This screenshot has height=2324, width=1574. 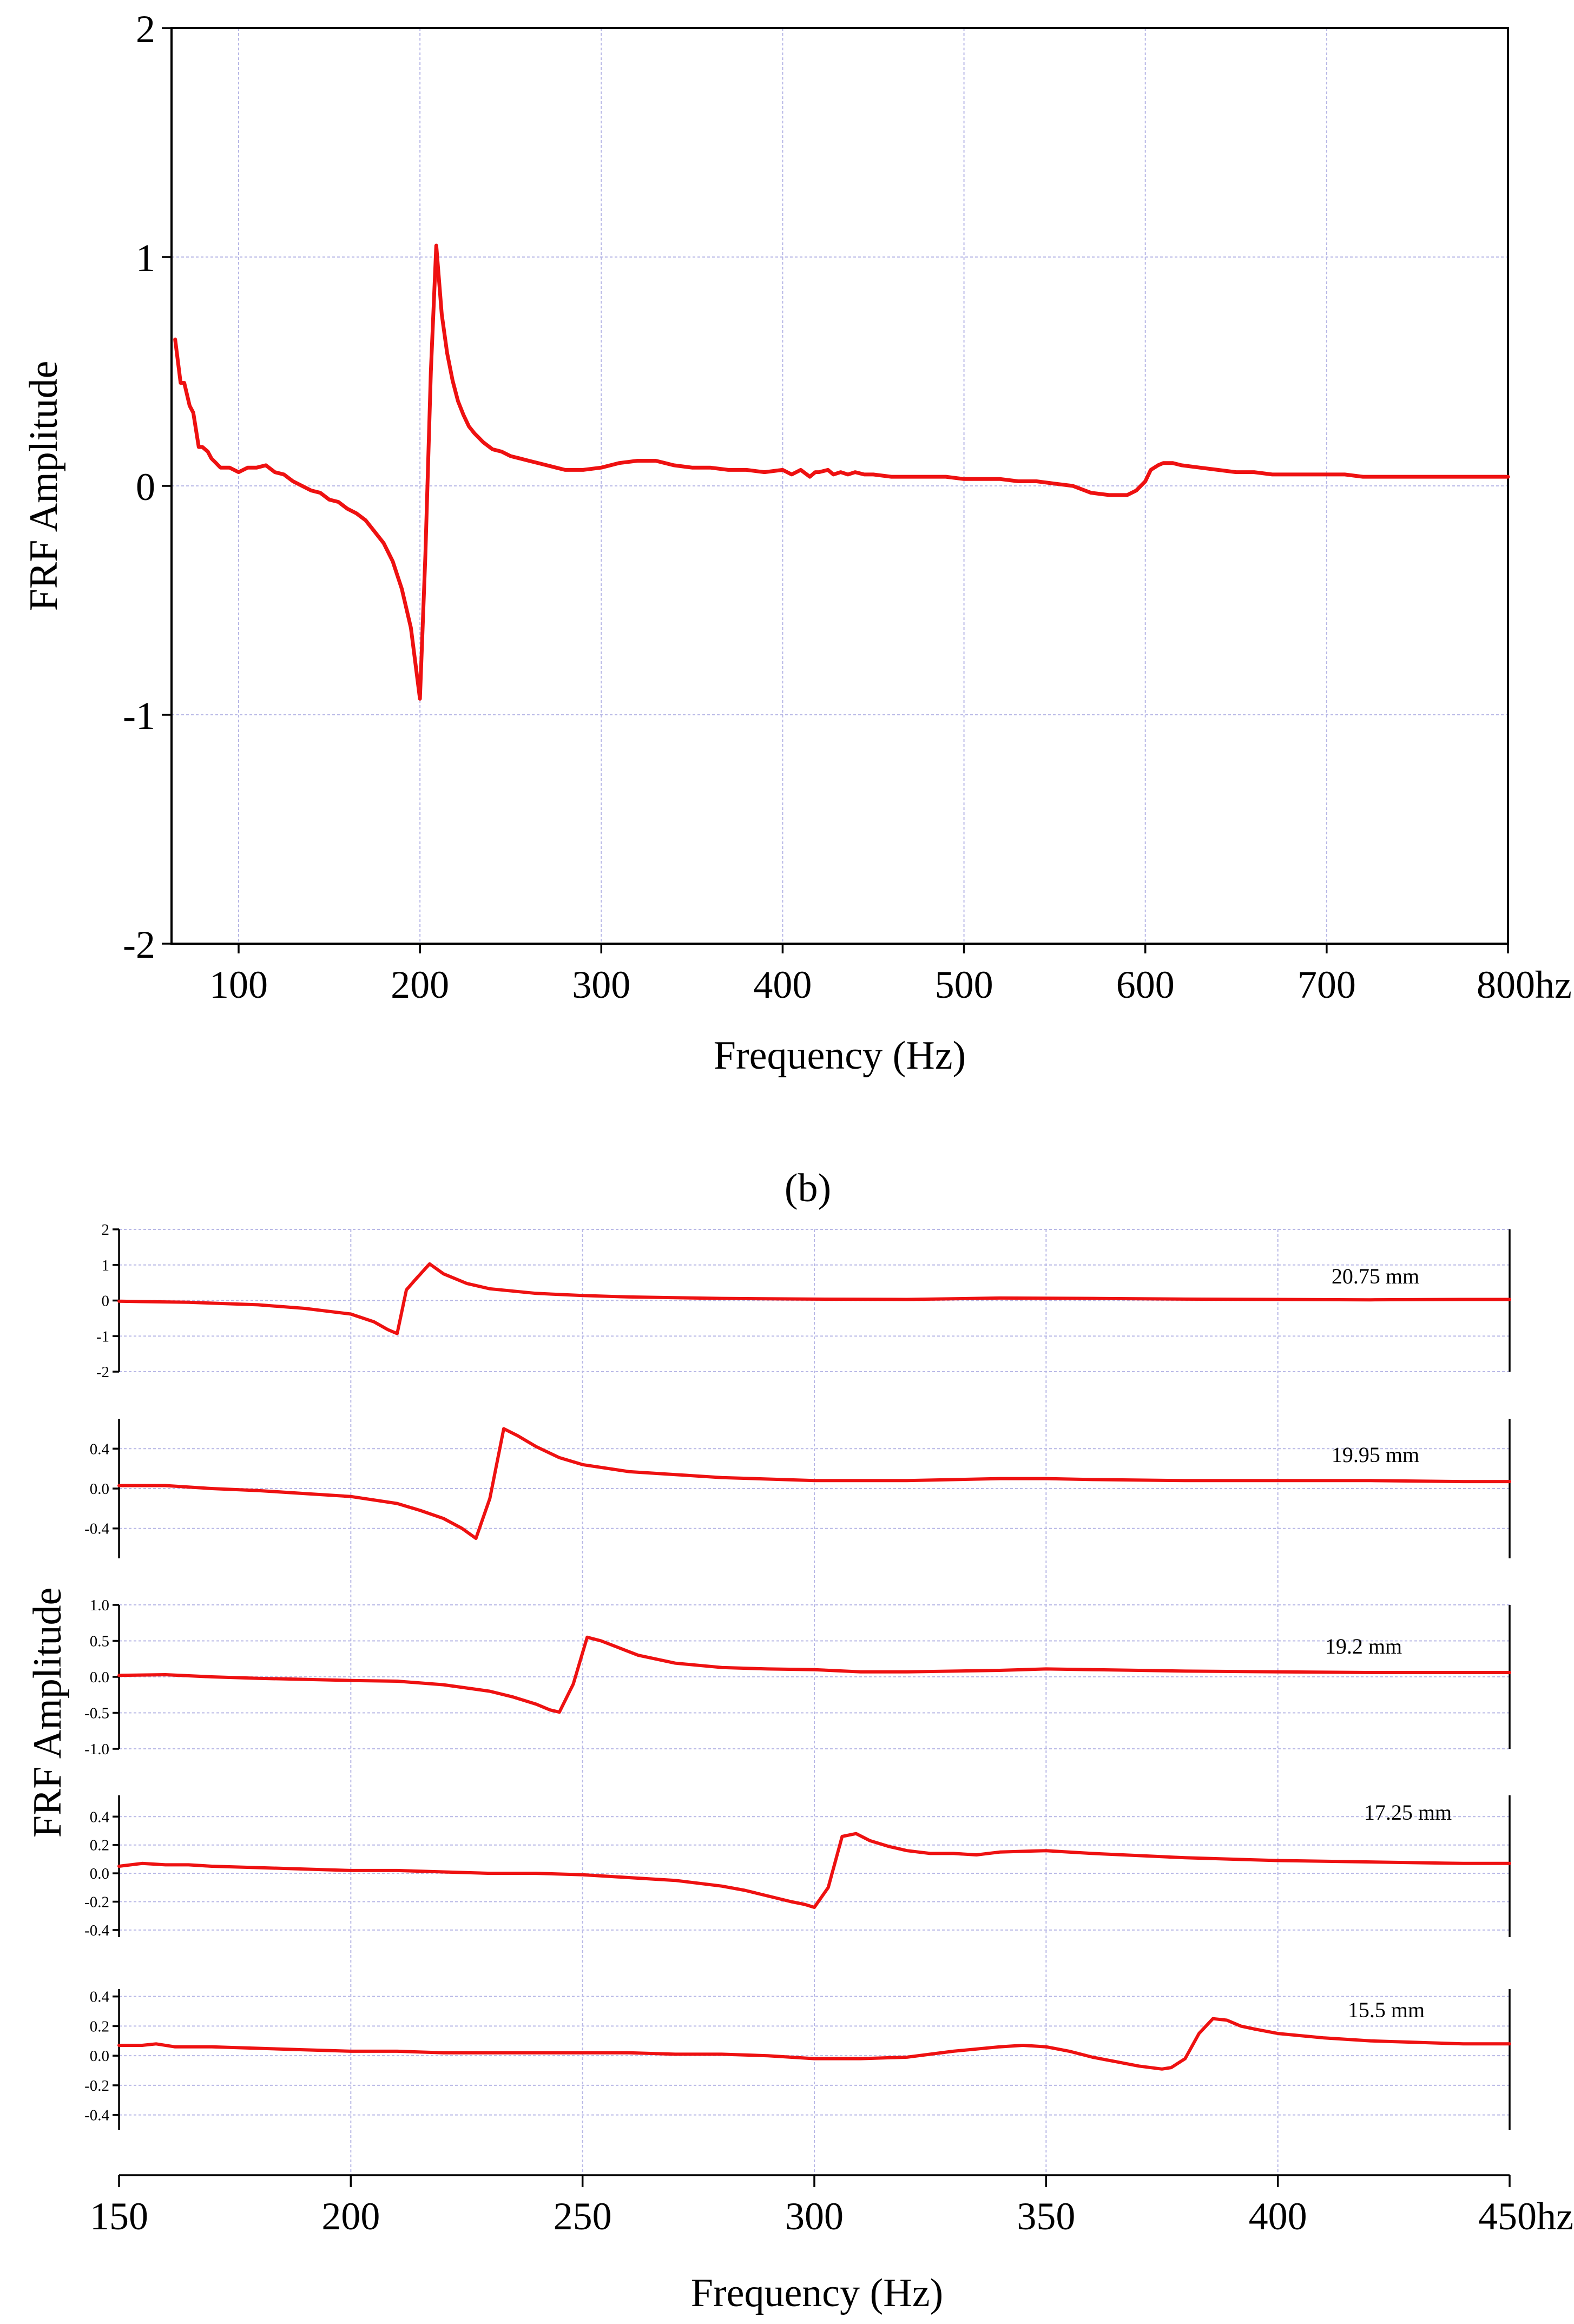 What do you see at coordinates (145, 29) in the screenshot?
I see `panel-a-y-tick-label: 2` at bounding box center [145, 29].